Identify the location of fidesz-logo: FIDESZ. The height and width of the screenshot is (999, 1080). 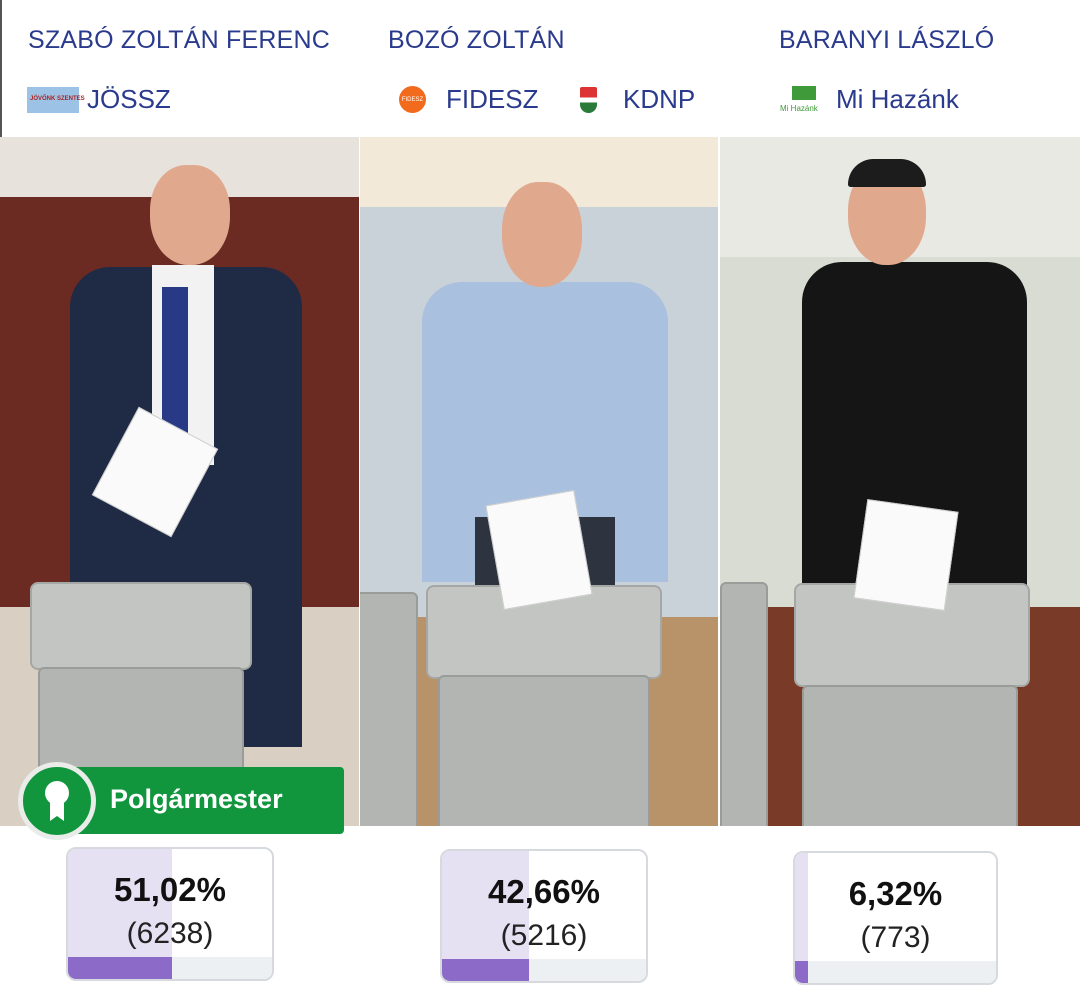
(412, 99).